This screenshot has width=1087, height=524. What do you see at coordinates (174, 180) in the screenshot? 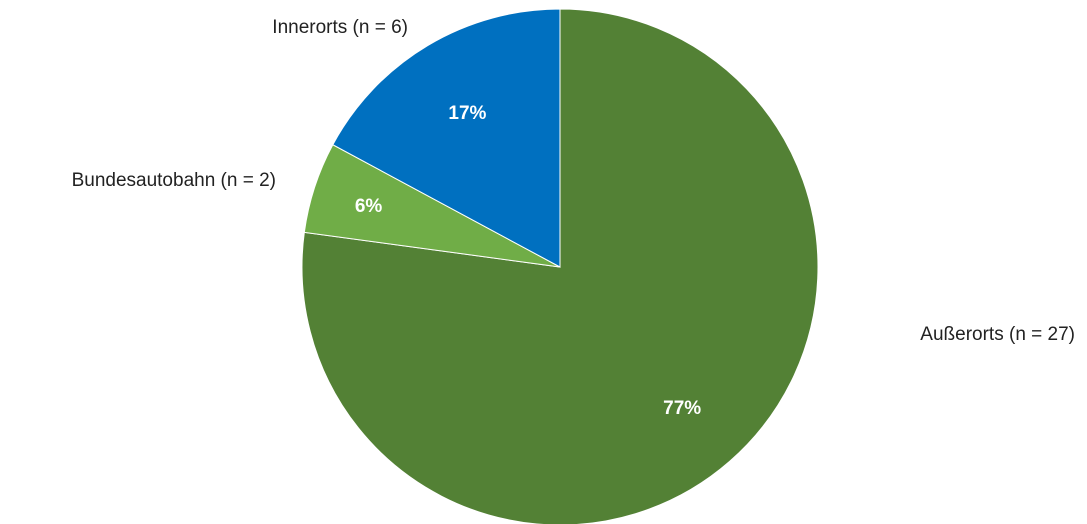
I see `category-label-bundesautobahn: Bundesautobahn (n = 2)` at bounding box center [174, 180].